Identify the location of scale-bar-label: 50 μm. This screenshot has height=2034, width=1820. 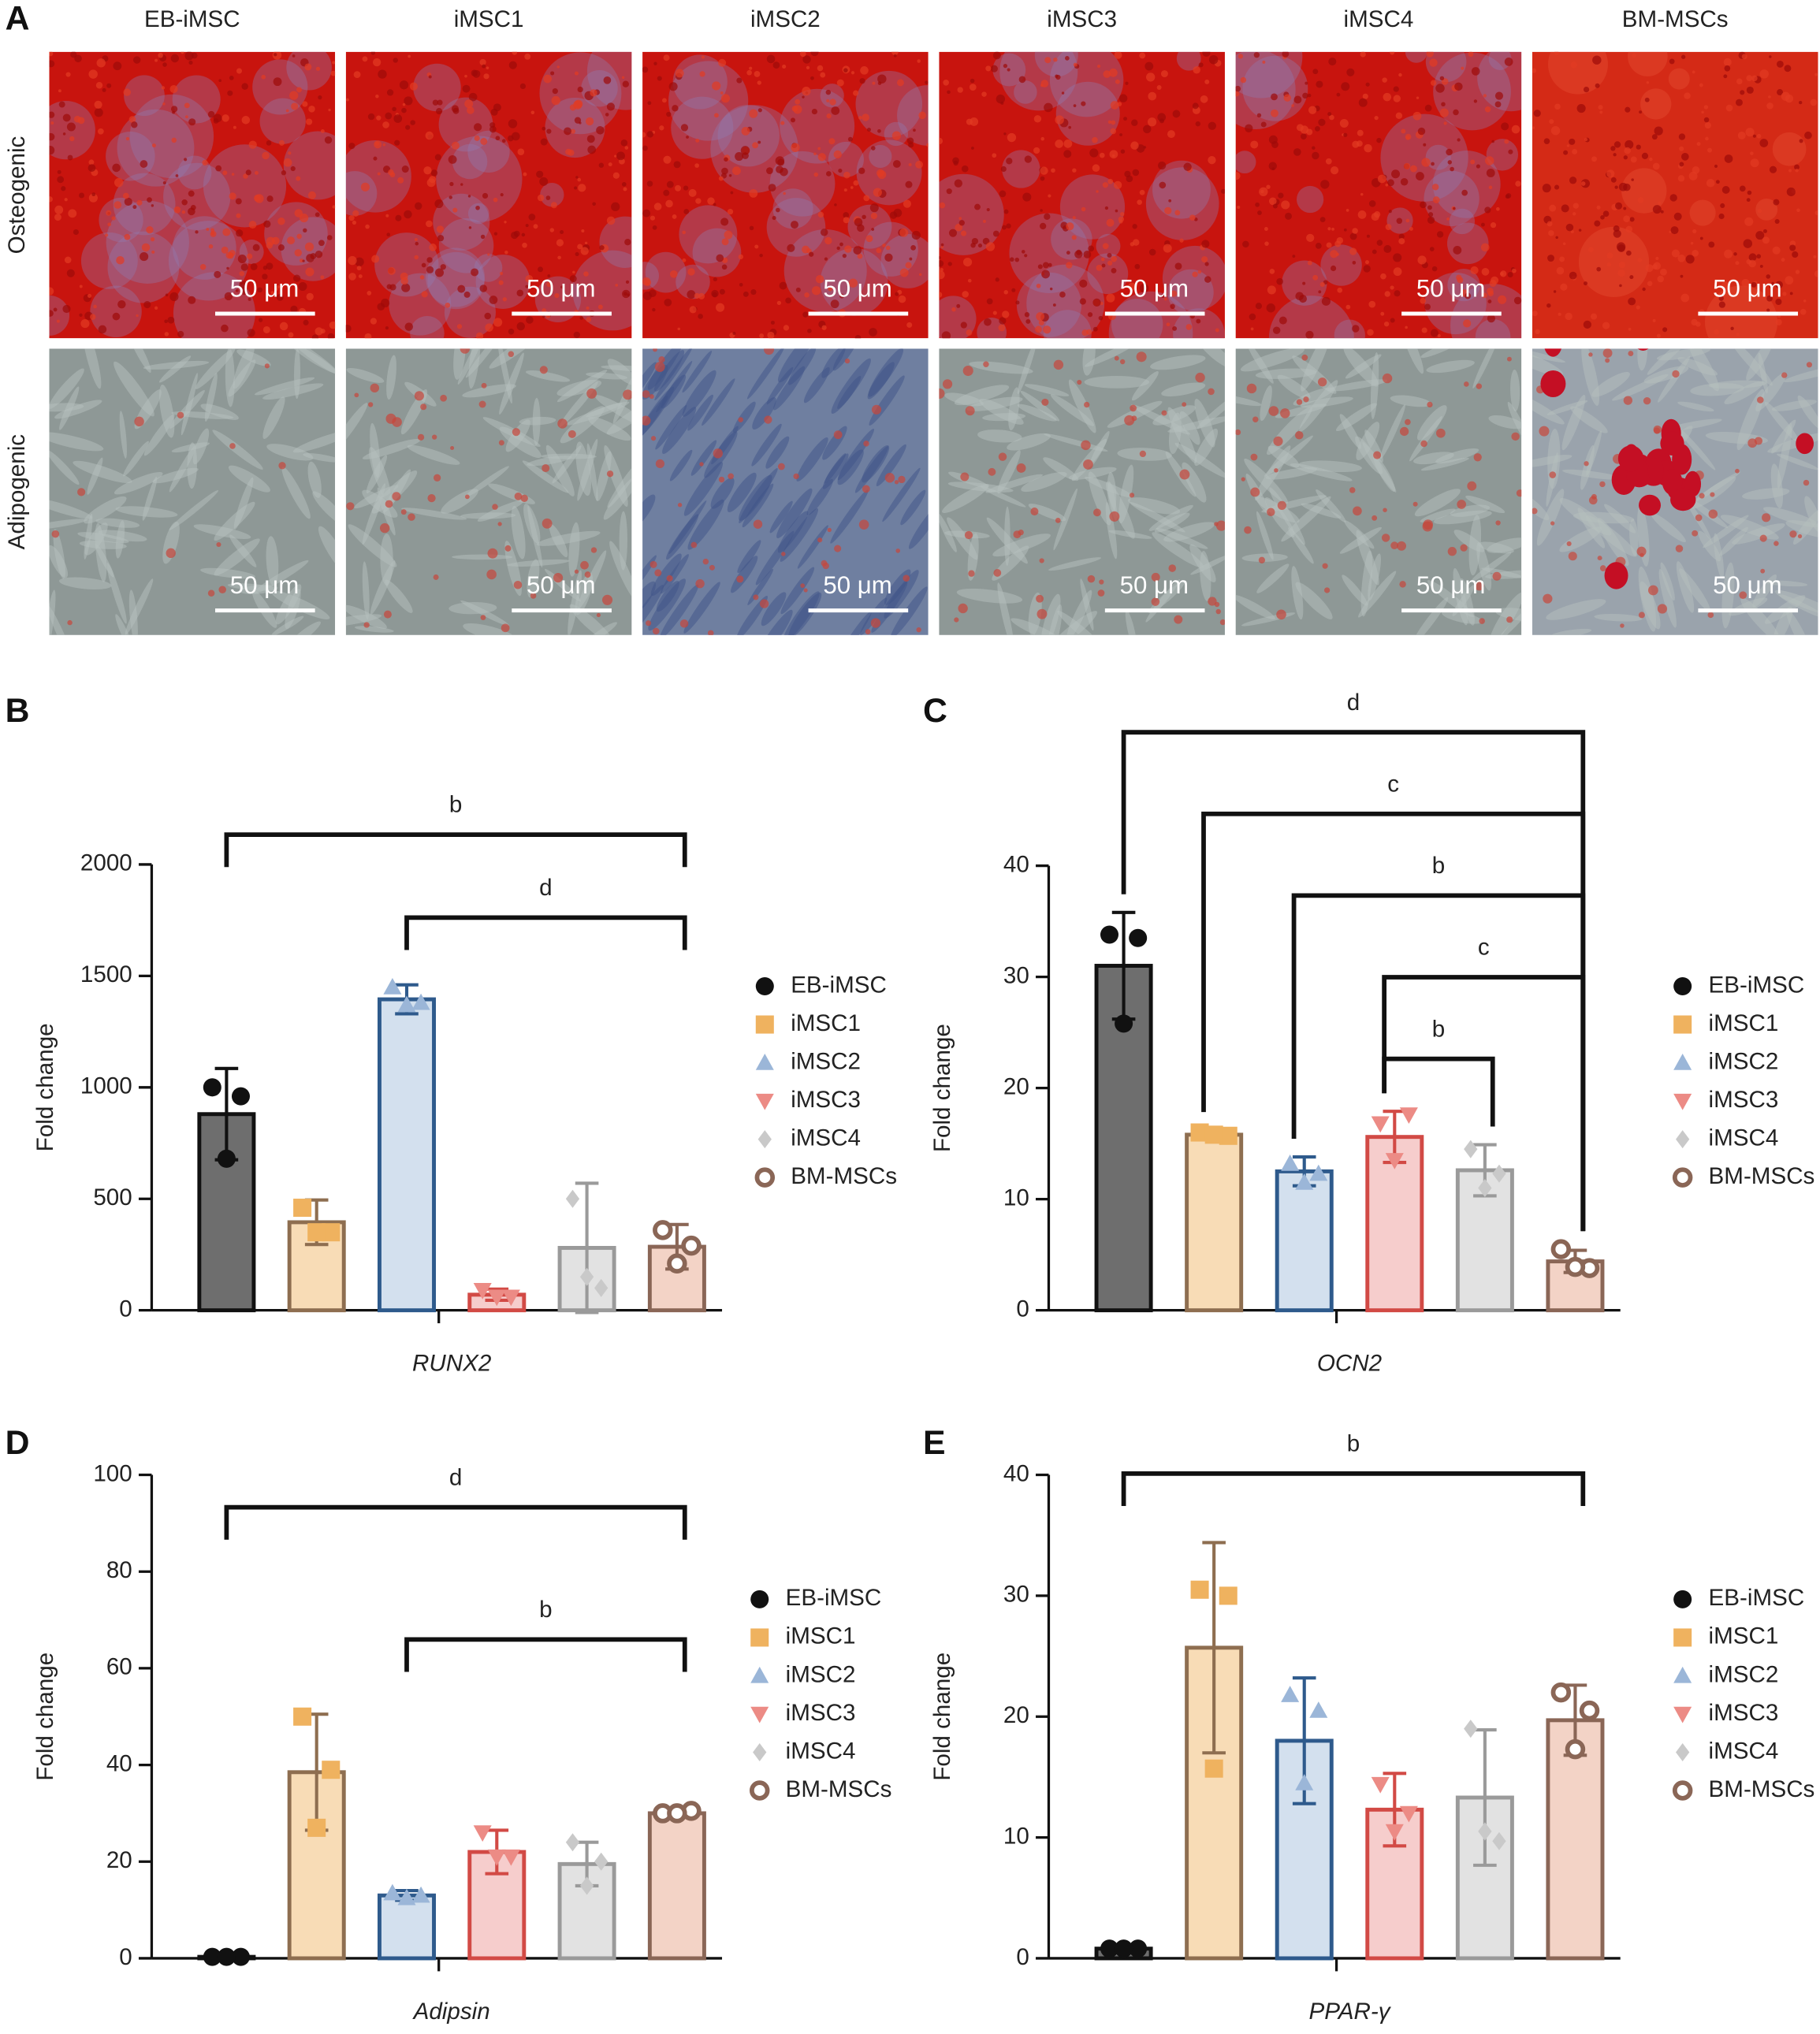
(561, 585).